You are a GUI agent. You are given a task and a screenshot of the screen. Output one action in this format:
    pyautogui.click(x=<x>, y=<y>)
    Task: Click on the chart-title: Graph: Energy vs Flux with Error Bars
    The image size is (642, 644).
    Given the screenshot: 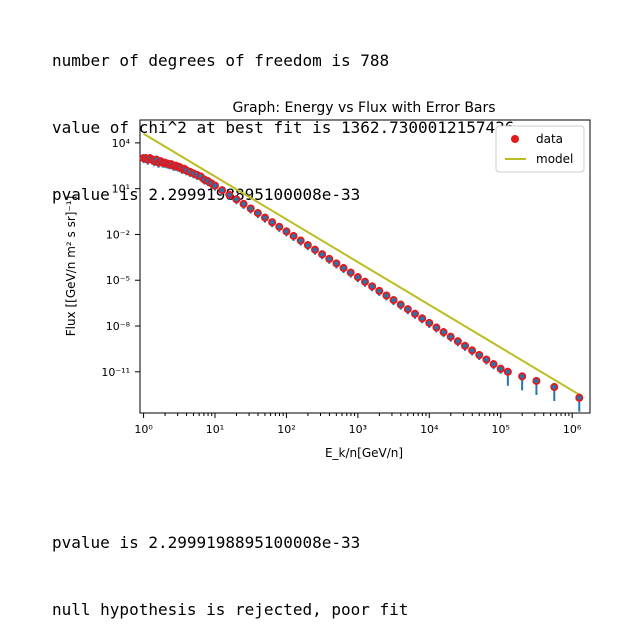 What is the action you would take?
    pyautogui.click(x=363, y=108)
    